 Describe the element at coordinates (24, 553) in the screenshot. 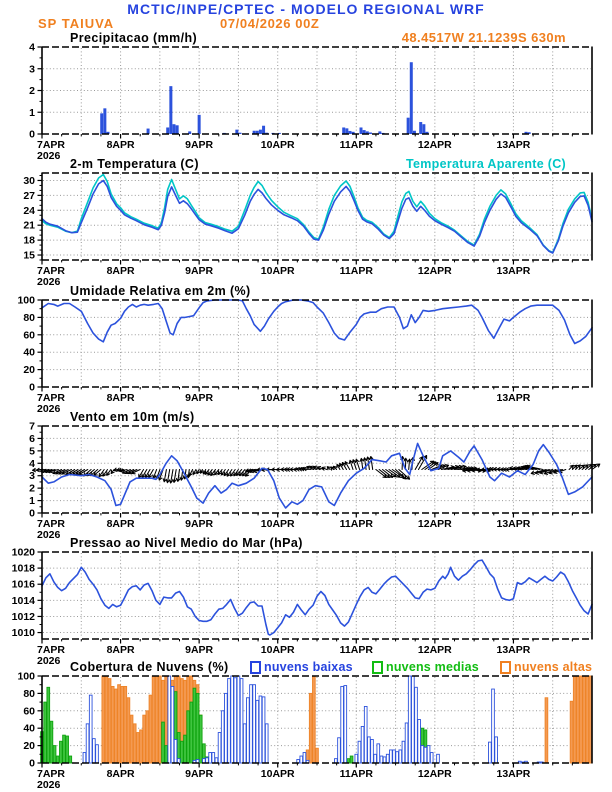

I see `svg-text: 1020` at that location.